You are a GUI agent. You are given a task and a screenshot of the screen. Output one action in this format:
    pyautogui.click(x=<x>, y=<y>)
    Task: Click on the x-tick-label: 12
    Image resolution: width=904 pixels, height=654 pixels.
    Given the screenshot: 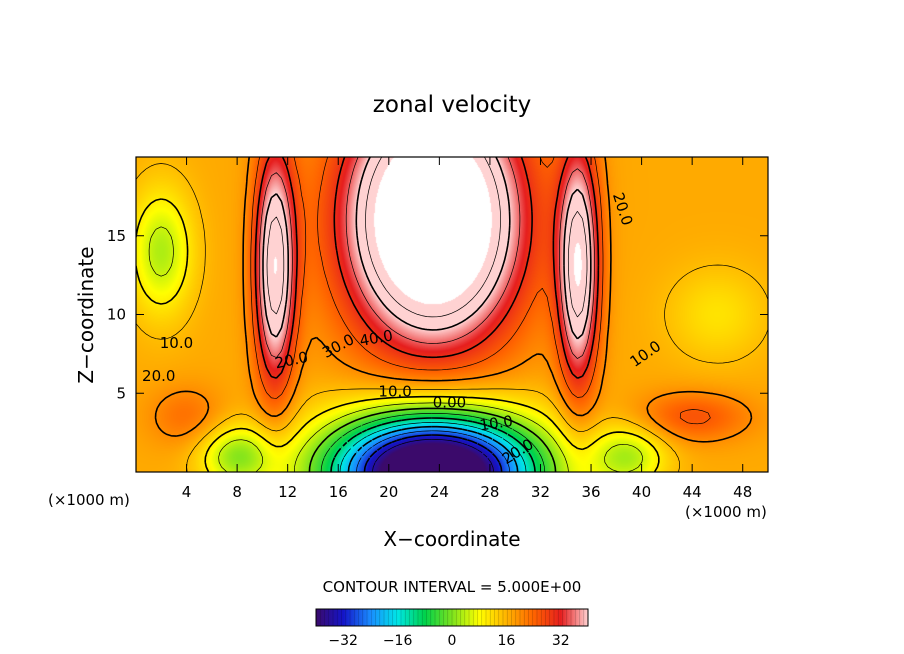 What is the action you would take?
    pyautogui.click(x=287, y=492)
    